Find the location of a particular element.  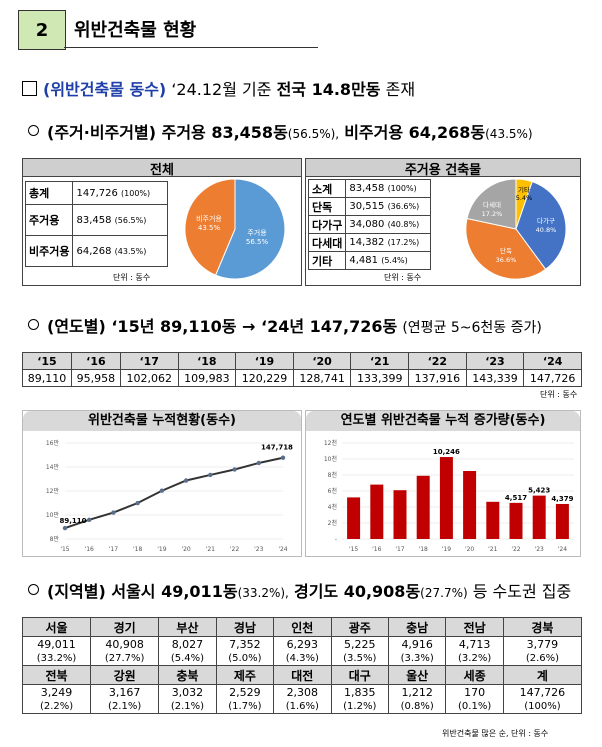

row-label: 기타 is located at coordinates (327, 260).